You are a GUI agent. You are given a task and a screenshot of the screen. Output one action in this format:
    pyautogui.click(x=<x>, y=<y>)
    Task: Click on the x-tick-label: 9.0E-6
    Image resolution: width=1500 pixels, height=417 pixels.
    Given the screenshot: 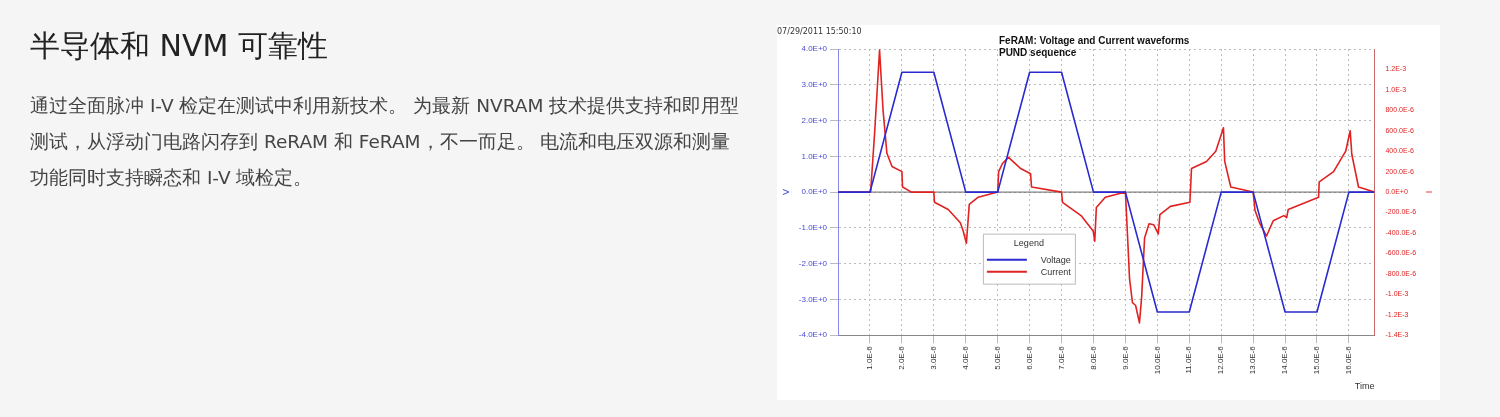 What is the action you would take?
    pyautogui.click(x=1125, y=357)
    